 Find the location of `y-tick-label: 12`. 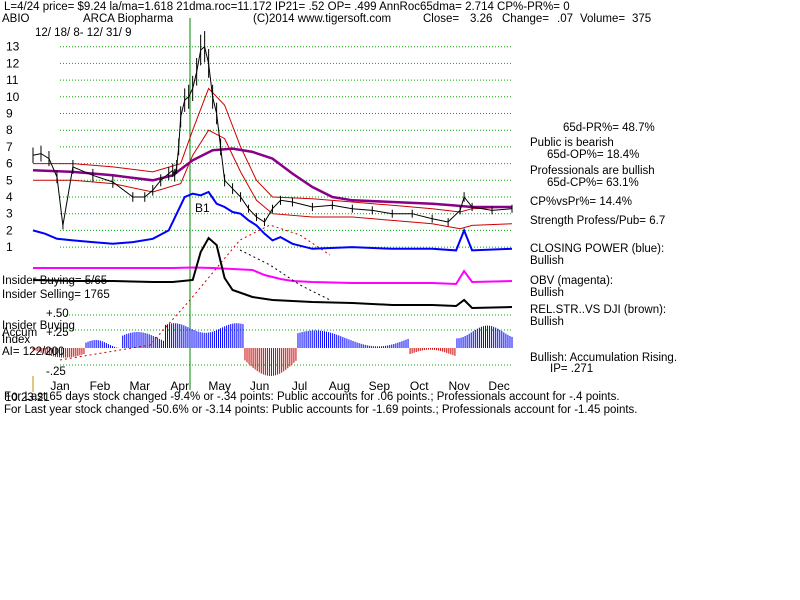

y-tick-label: 12 is located at coordinates (13, 63).